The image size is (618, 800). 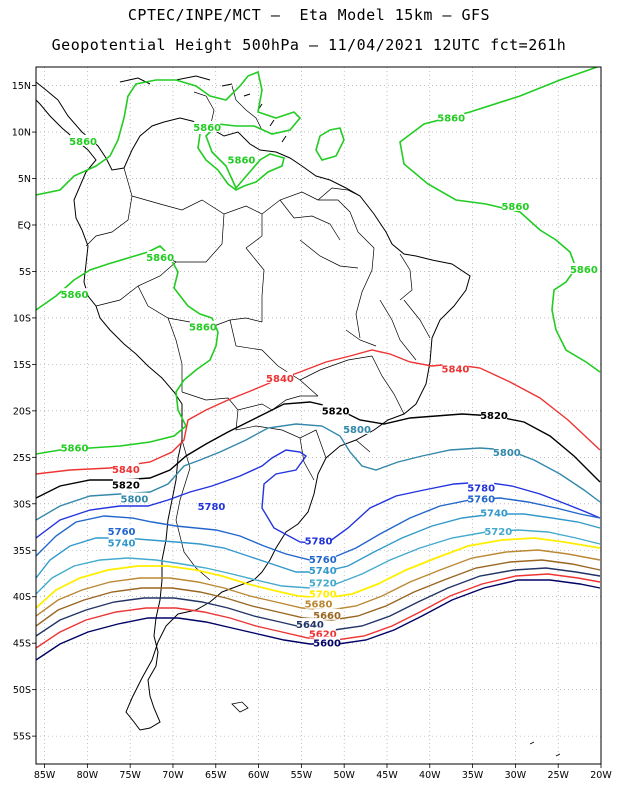 What do you see at coordinates (22, 458) in the screenshot?
I see `lat-tick-label: 25S` at bounding box center [22, 458].